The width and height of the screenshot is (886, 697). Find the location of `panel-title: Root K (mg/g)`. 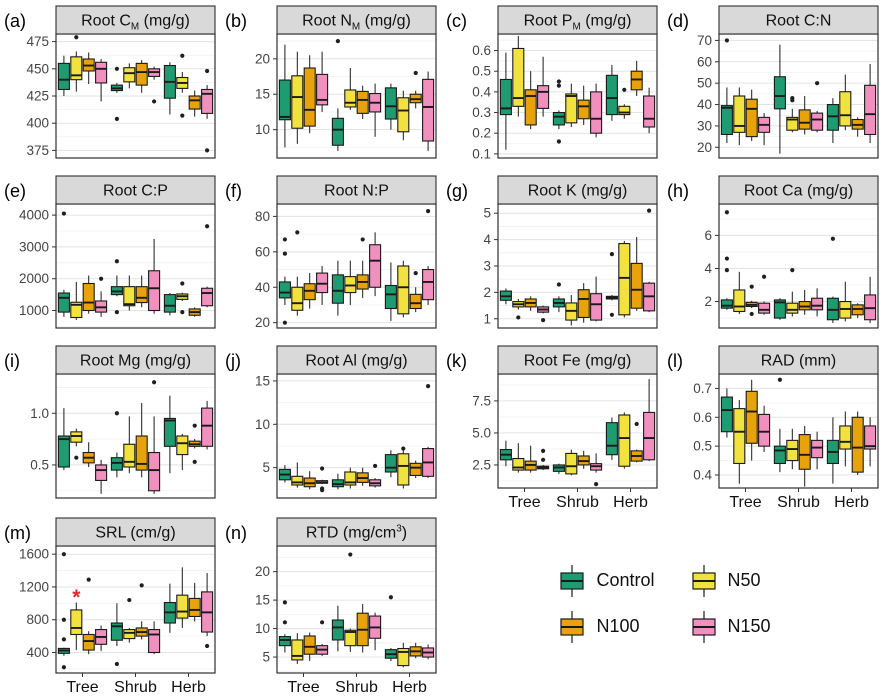

panel-title: Root K (mg/g) is located at coordinates (578, 191).